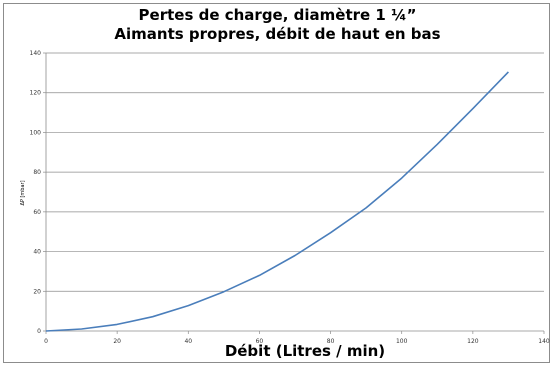 This screenshot has width=555, height=367. What do you see at coordinates (277, 15) in the screenshot?
I see `chart-title-line-1: Pertes de charge, diamètre 1 ¼”` at bounding box center [277, 15].